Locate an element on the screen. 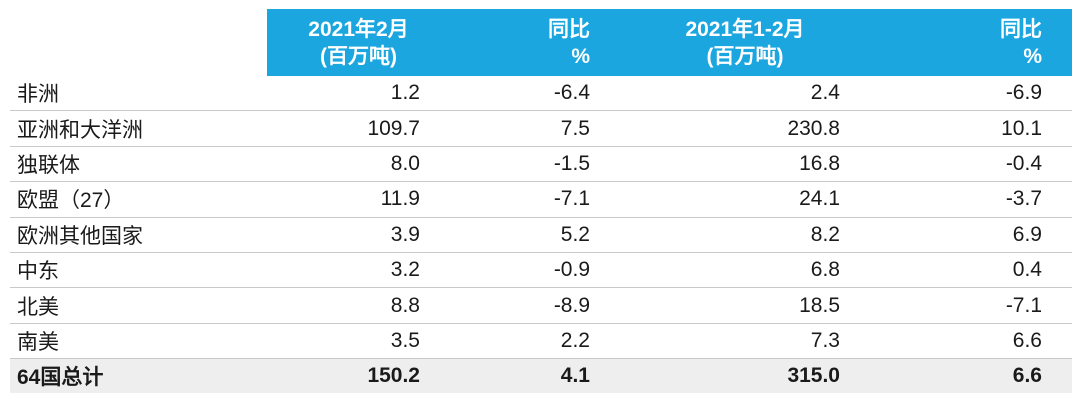 The width and height of the screenshot is (1080, 414). col-header-jan-feb-yoy: 同比 % is located at coordinates (971, 42).